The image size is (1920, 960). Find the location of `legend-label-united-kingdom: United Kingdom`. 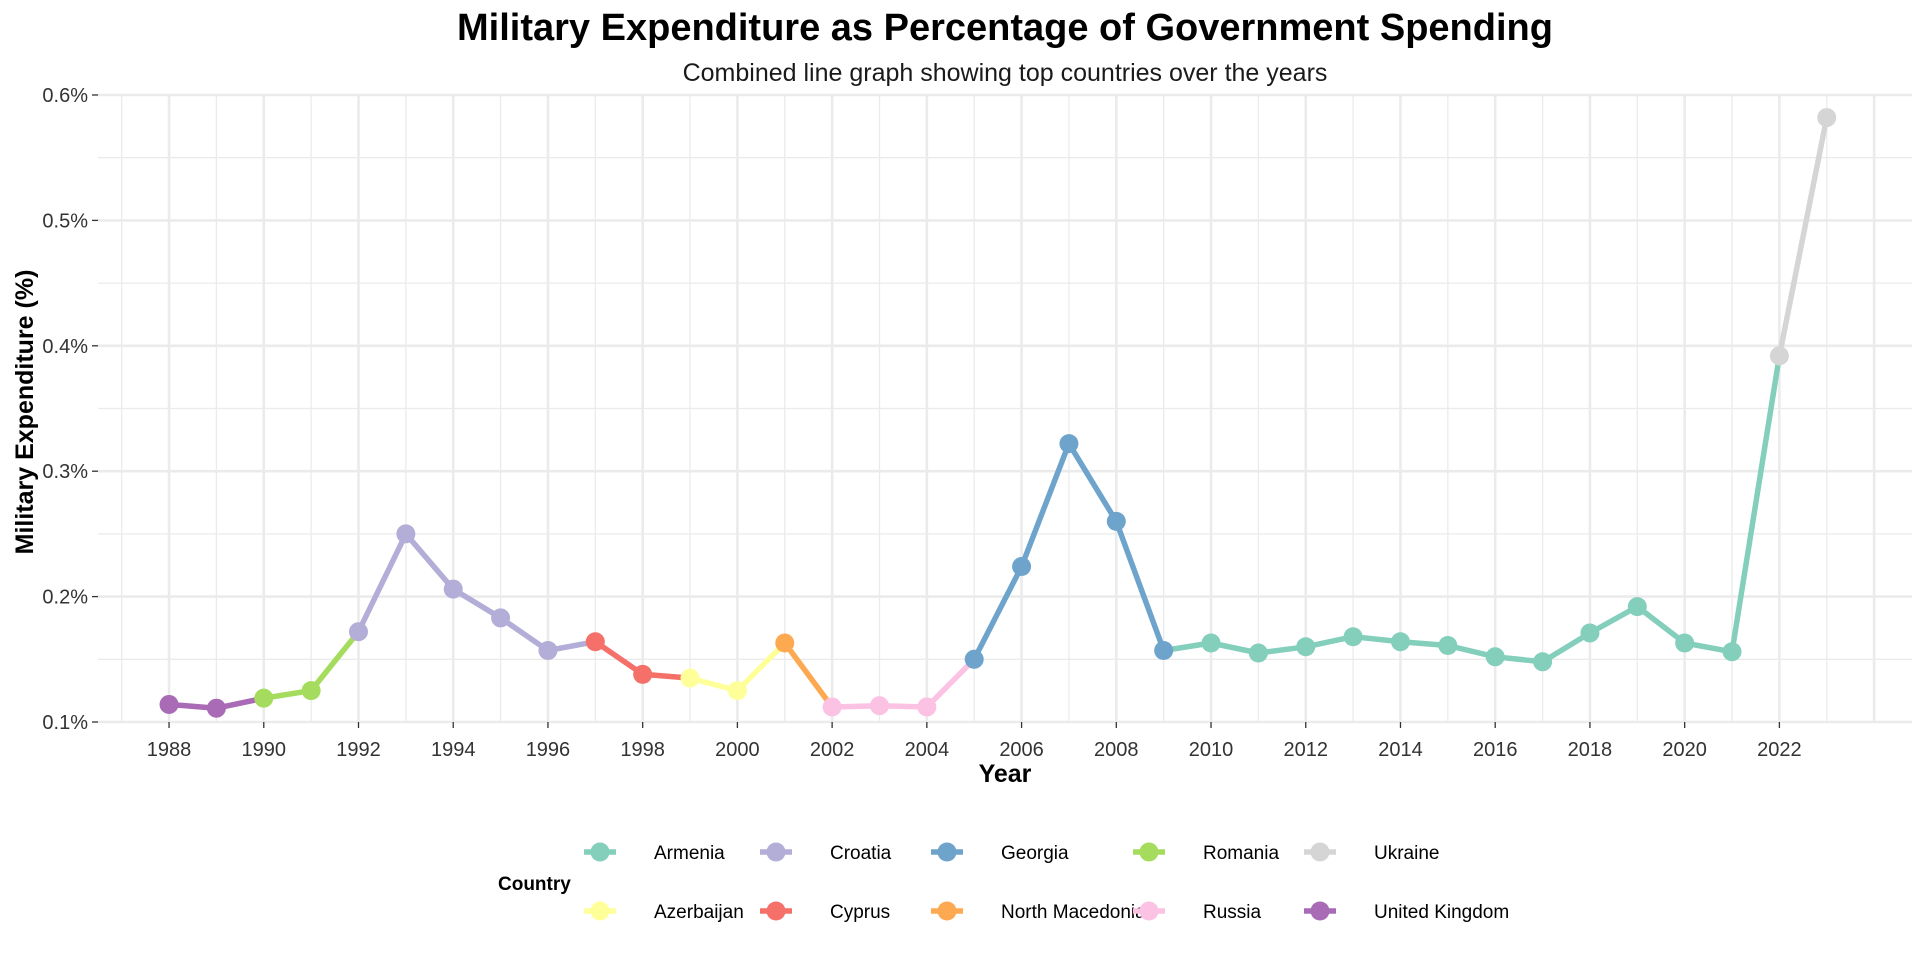

legend-label-united-kingdom: United Kingdom is located at coordinates (1441, 912).